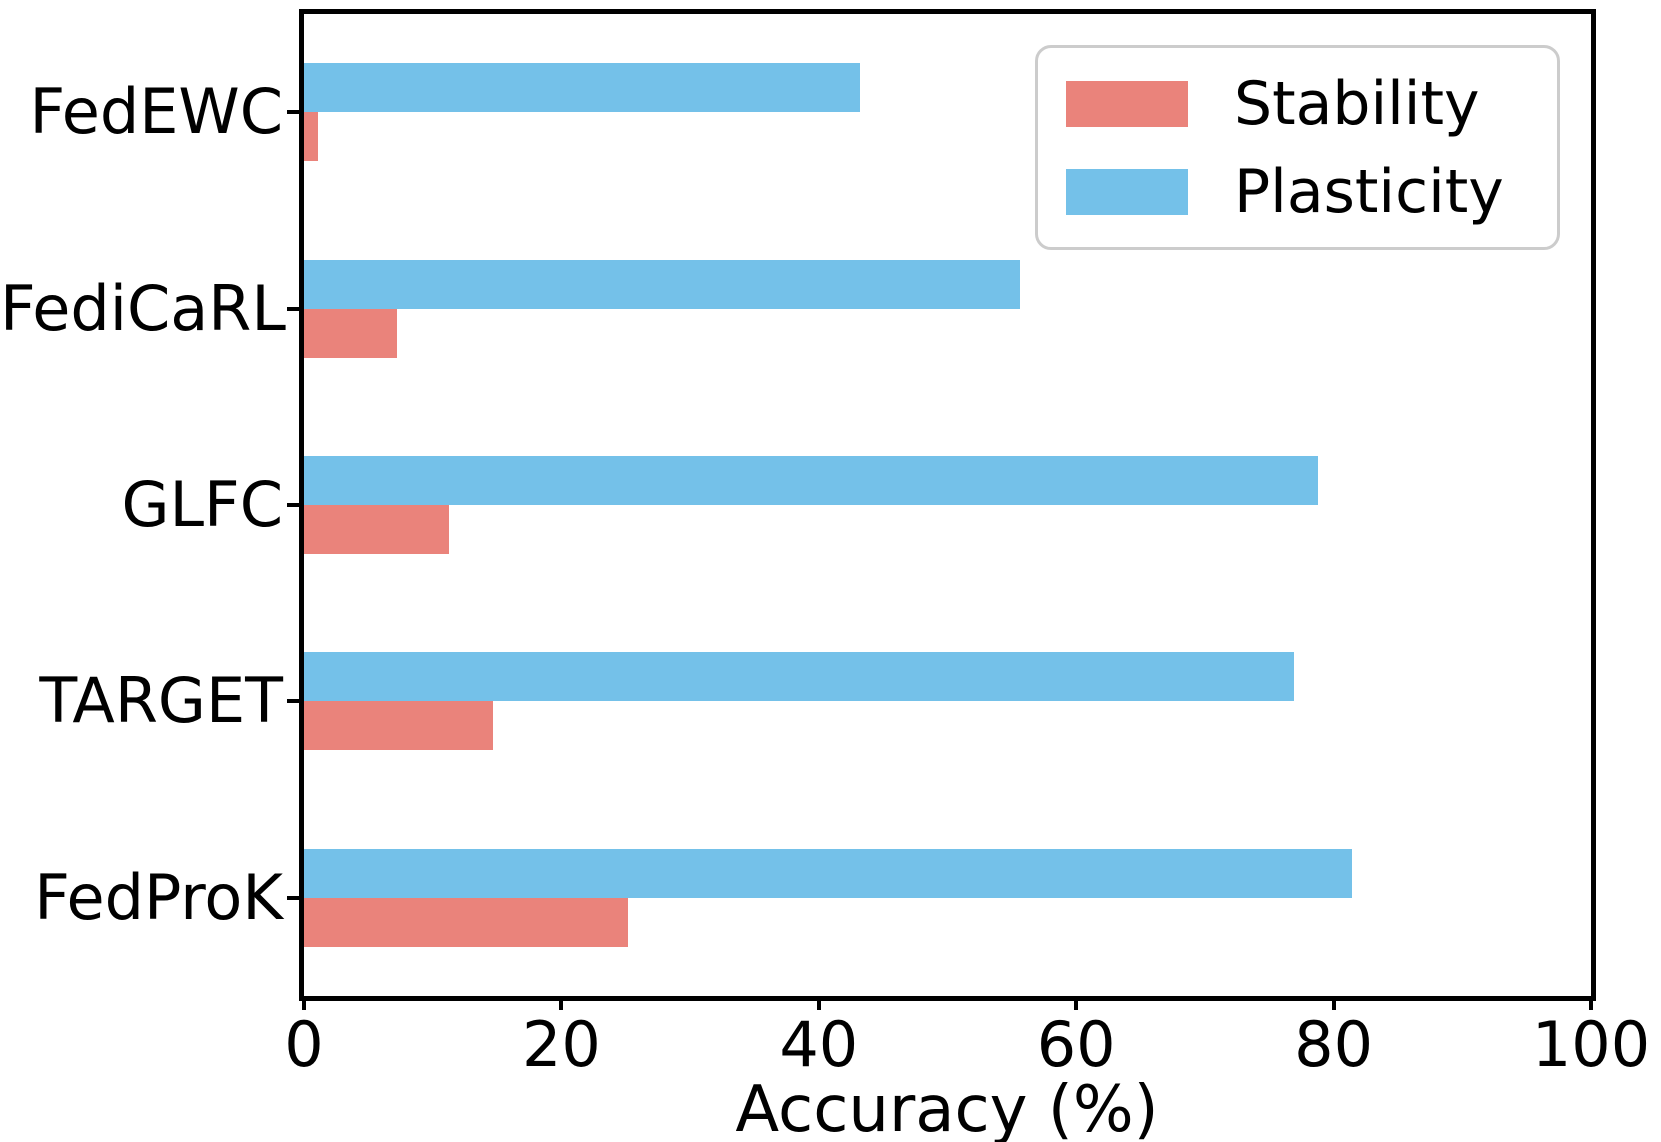 The image size is (1661, 1142). Describe the element at coordinates (158, 897) in the screenshot. I see `ytick-label-FedProK: FedProK` at that location.